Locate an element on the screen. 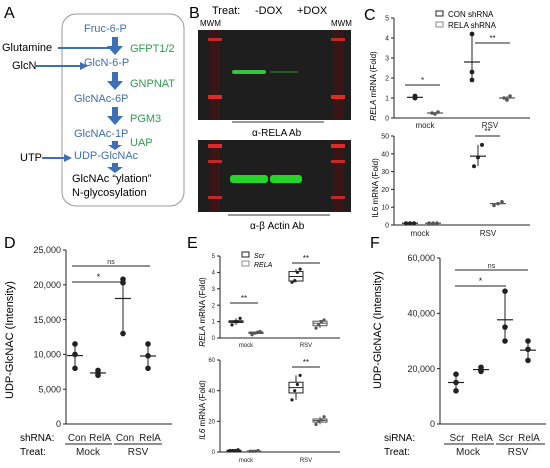 This screenshot has width=550, height=468. d-ytick-label: 0 is located at coordinates (58, 424).